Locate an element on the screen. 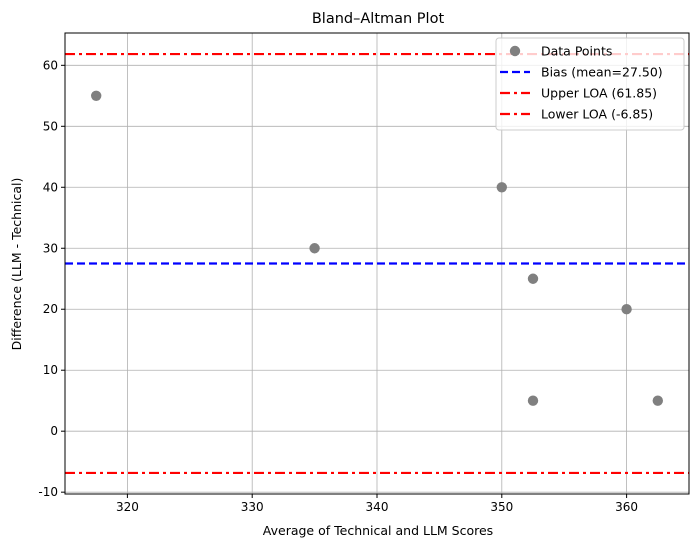  legend-box is located at coordinates (590, 84).